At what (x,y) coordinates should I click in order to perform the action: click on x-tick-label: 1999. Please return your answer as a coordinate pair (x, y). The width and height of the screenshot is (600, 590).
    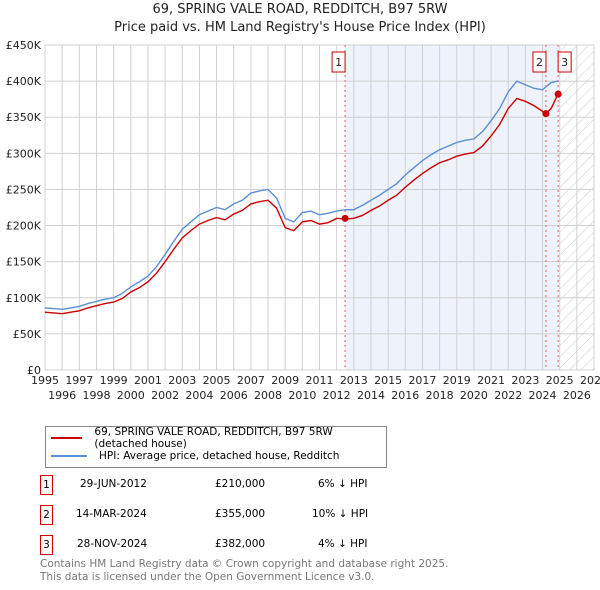
    Looking at the image, I should click on (114, 380).